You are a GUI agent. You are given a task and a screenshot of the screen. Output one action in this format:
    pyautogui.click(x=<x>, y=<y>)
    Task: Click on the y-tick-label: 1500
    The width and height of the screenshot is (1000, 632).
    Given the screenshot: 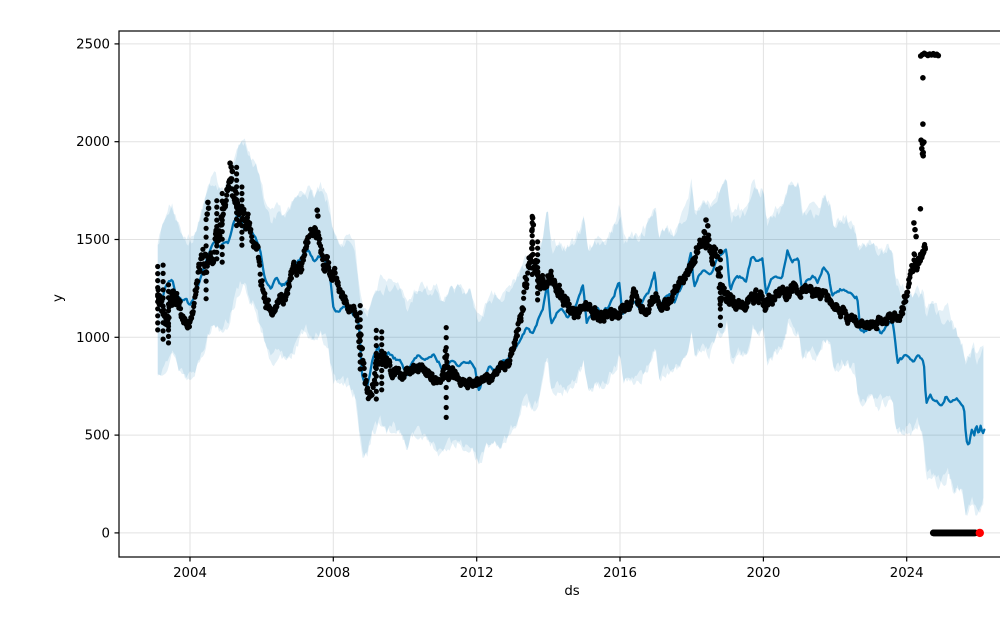 What is the action you would take?
    pyautogui.click(x=93, y=240)
    